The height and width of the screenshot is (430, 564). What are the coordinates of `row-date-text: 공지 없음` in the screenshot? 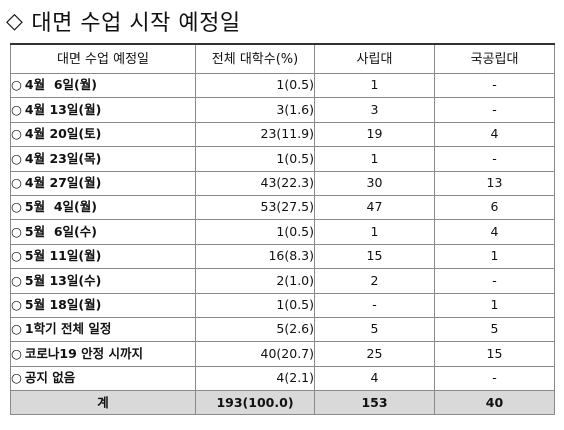 It's located at (50, 378).